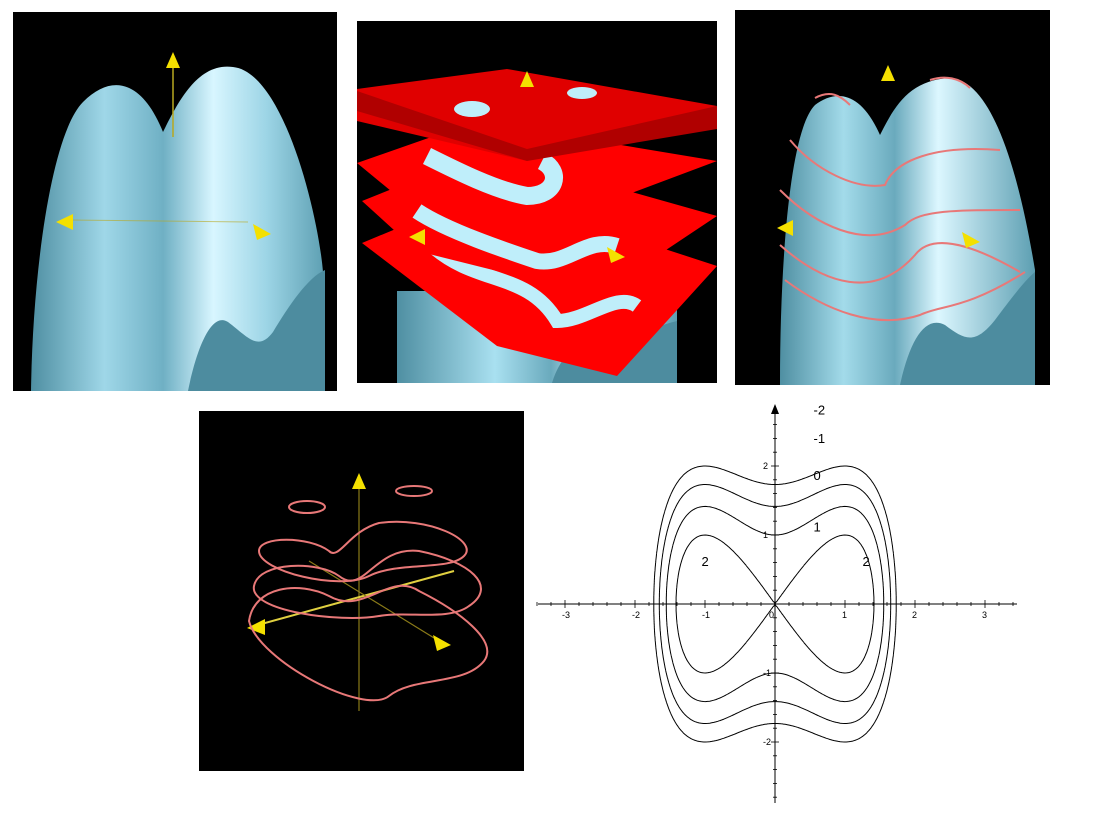 This screenshot has height=825, width=1114. What do you see at coordinates (817, 527) in the screenshot?
I see `level-label: 1` at bounding box center [817, 527].